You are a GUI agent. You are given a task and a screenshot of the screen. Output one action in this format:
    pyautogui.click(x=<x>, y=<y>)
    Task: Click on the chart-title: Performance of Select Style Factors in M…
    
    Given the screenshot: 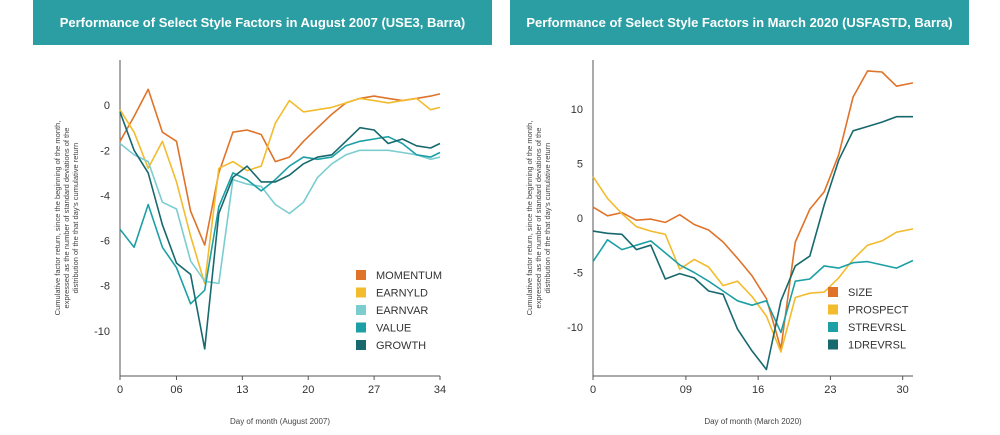 What is the action you would take?
    pyautogui.click(x=739, y=22)
    